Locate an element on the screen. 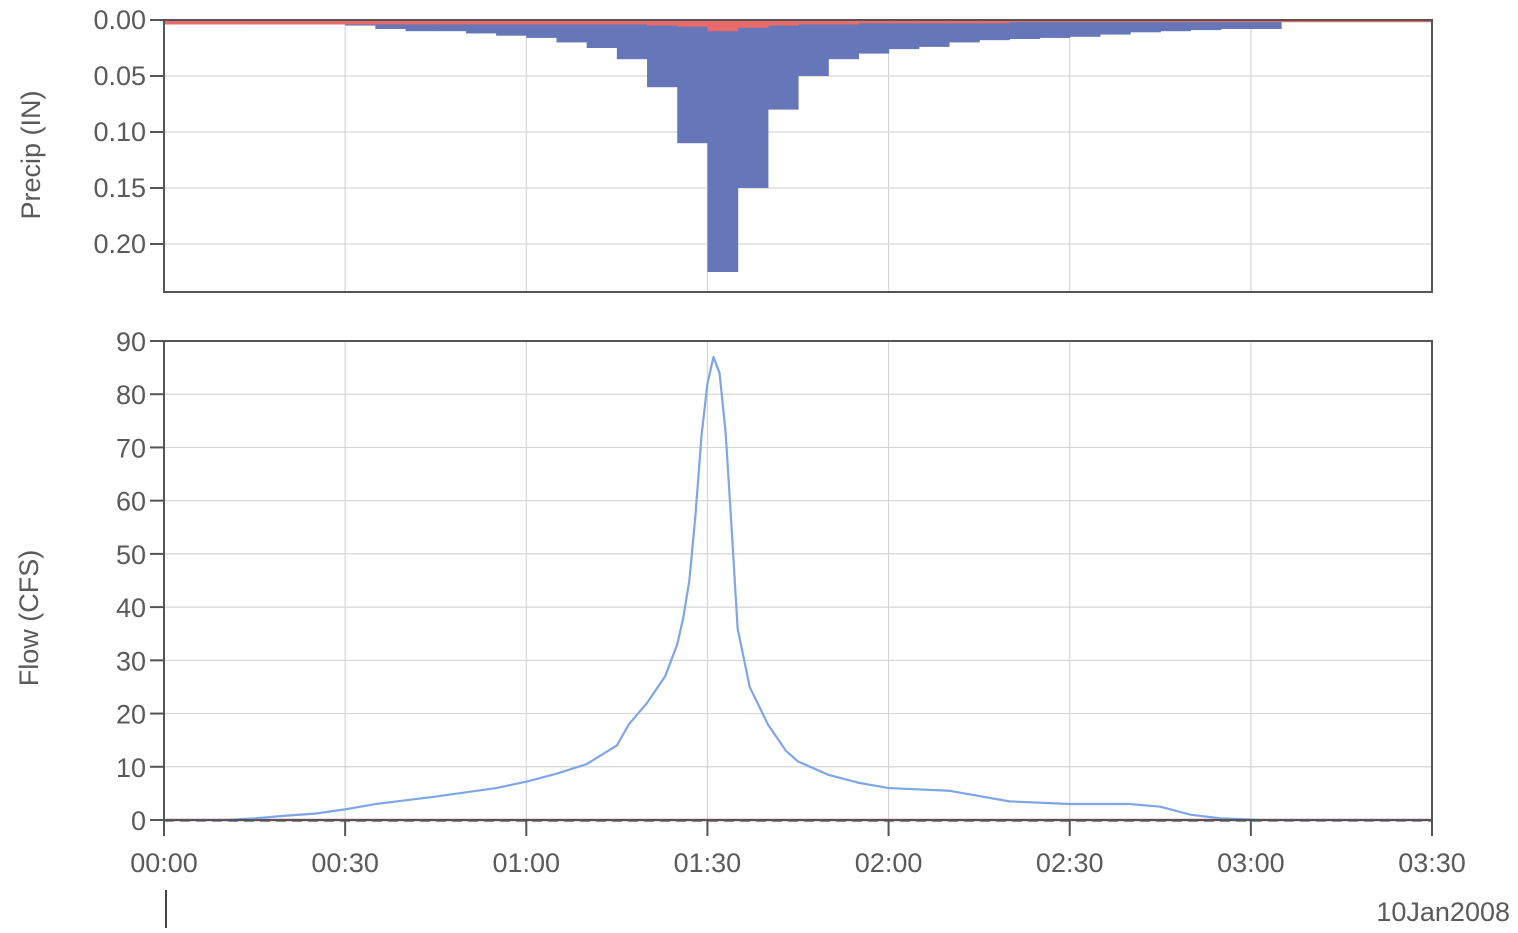 The height and width of the screenshot is (933, 1518). precip-loss is located at coordinates (798, 26).